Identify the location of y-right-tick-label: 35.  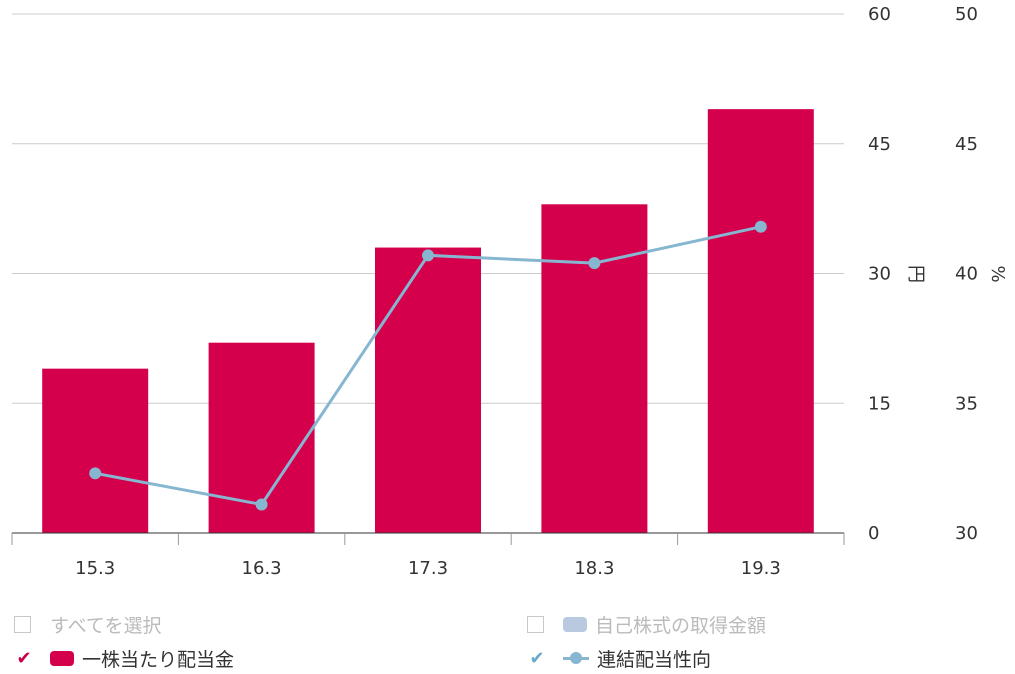
(966, 403).